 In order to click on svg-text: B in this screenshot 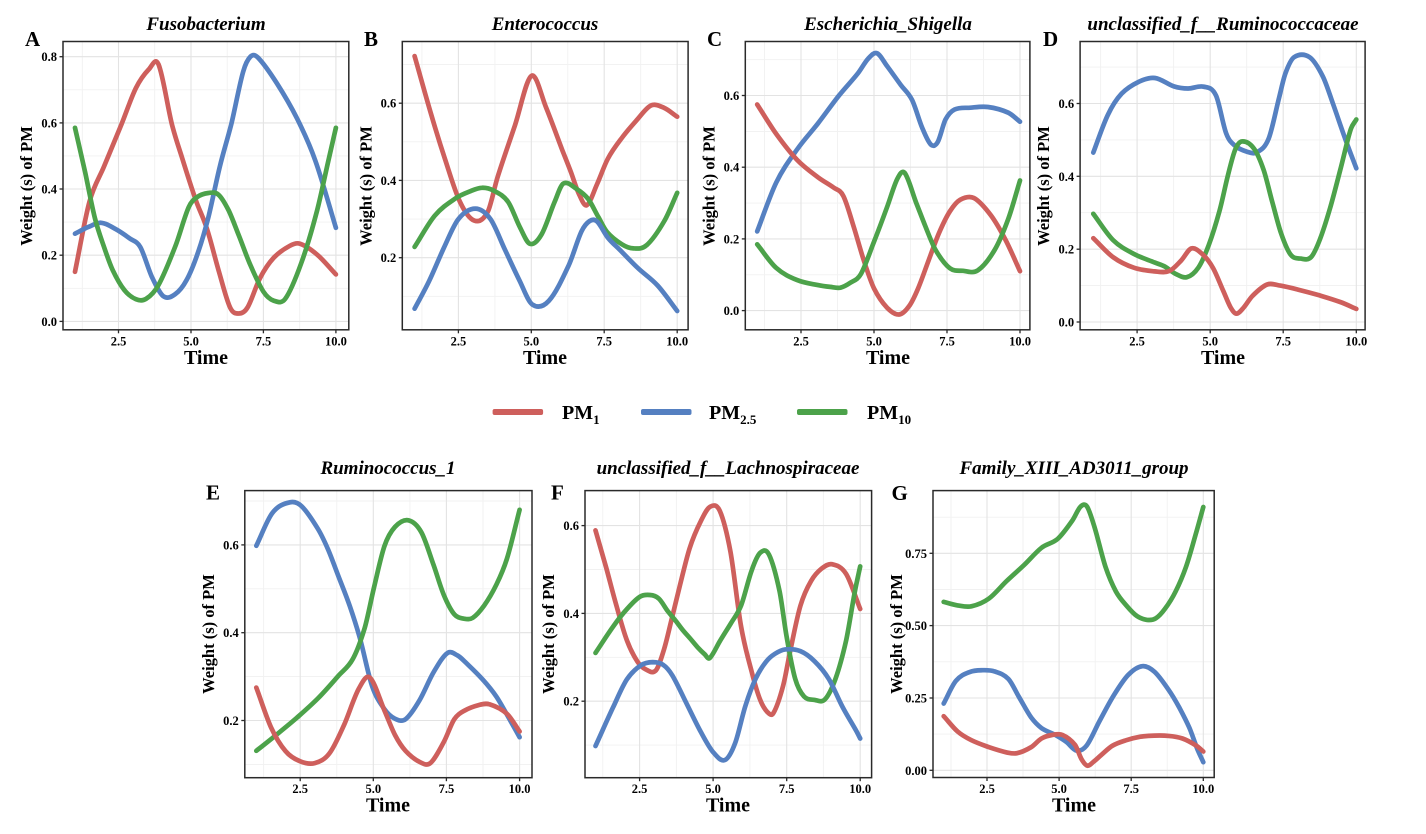, I will do `click(371, 39)`.